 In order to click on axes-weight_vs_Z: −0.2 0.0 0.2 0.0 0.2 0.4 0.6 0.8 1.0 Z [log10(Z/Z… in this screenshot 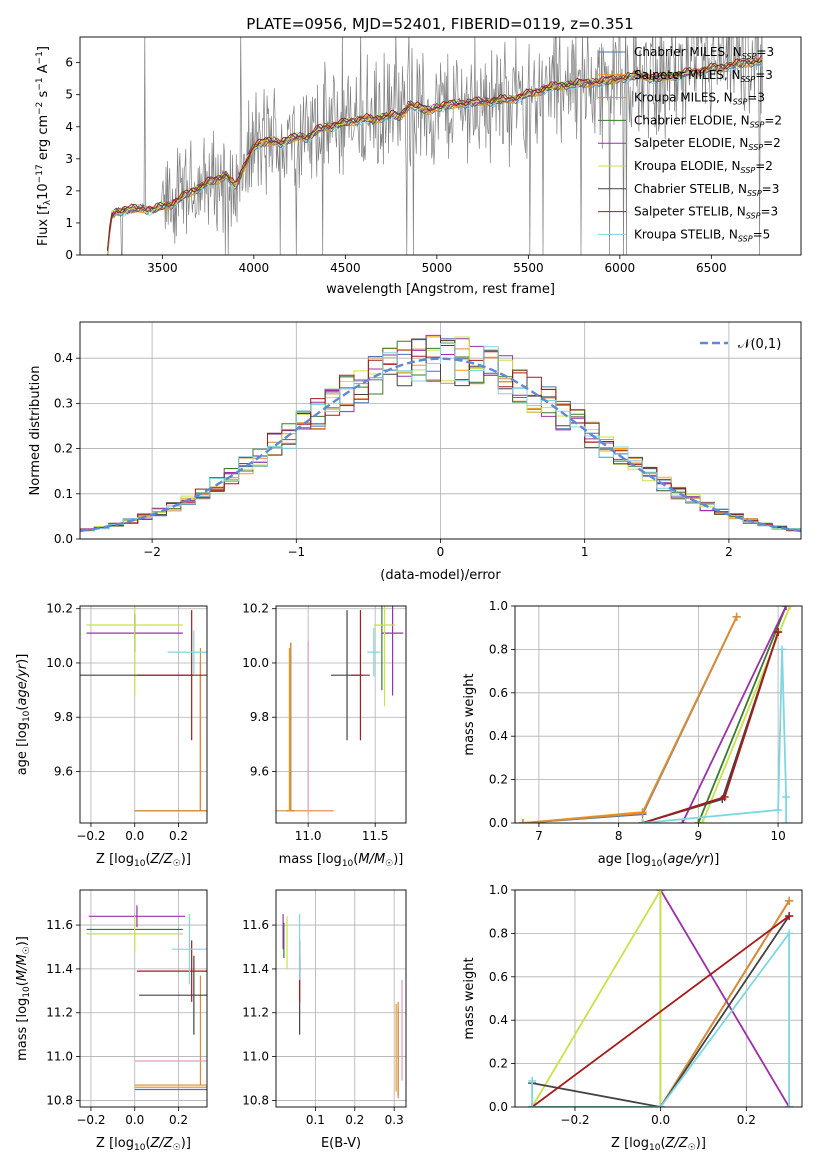, I will do `click(632, 1018)`.